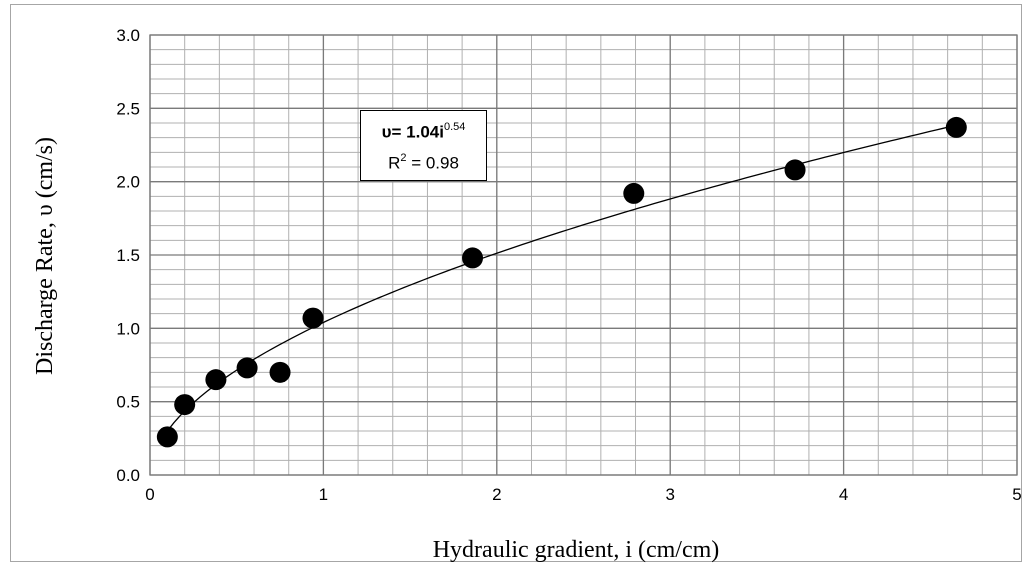 The width and height of the screenshot is (1032, 571). What do you see at coordinates (149, 494) in the screenshot?
I see `x-tick-label: 0` at bounding box center [149, 494].